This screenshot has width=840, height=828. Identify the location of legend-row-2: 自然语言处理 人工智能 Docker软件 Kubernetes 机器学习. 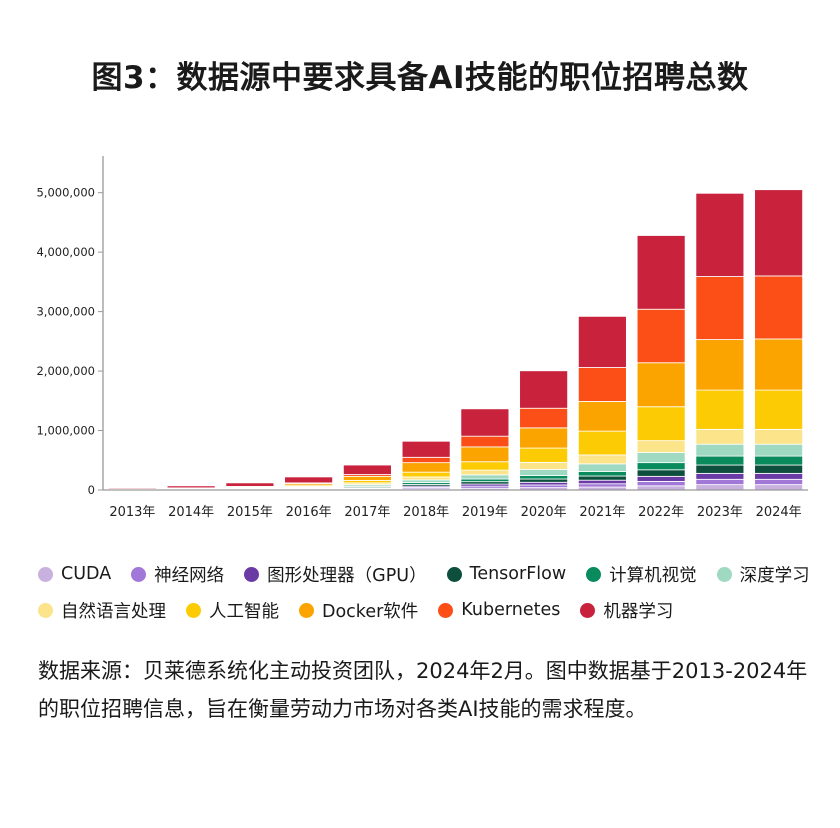
(433, 610).